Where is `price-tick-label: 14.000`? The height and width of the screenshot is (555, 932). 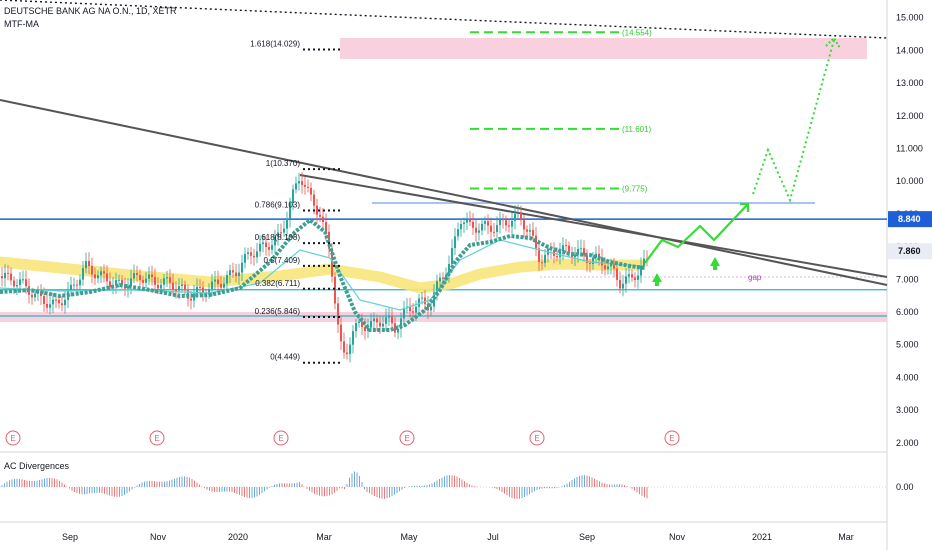 price-tick-label: 14.000 is located at coordinates (910, 50).